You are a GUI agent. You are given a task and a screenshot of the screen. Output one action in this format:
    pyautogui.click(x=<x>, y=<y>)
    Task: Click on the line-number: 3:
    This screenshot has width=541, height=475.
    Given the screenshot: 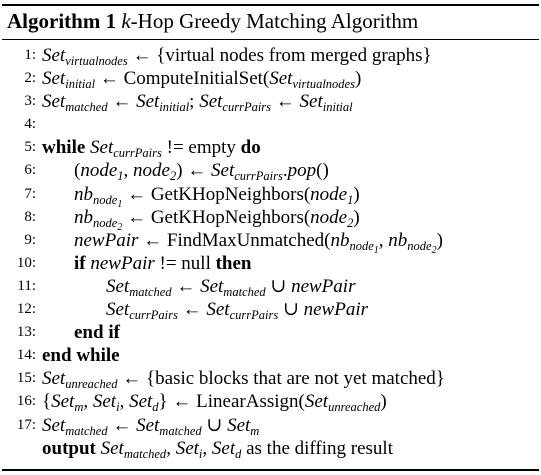 What is the action you would take?
    pyautogui.click(x=30, y=101)
    